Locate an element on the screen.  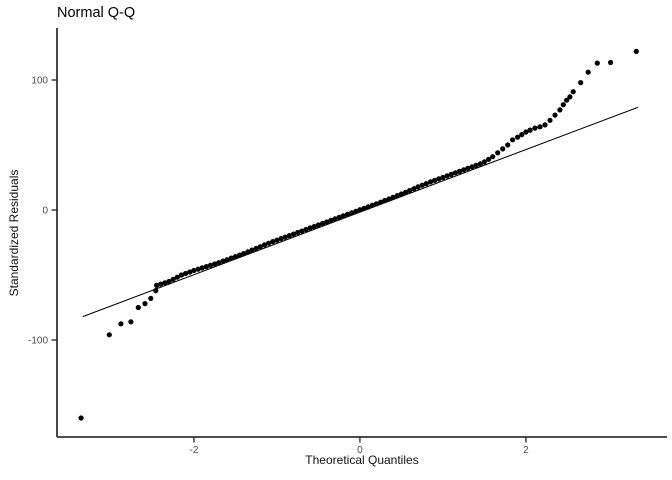
y-tick-label: 0 is located at coordinates (45, 211).